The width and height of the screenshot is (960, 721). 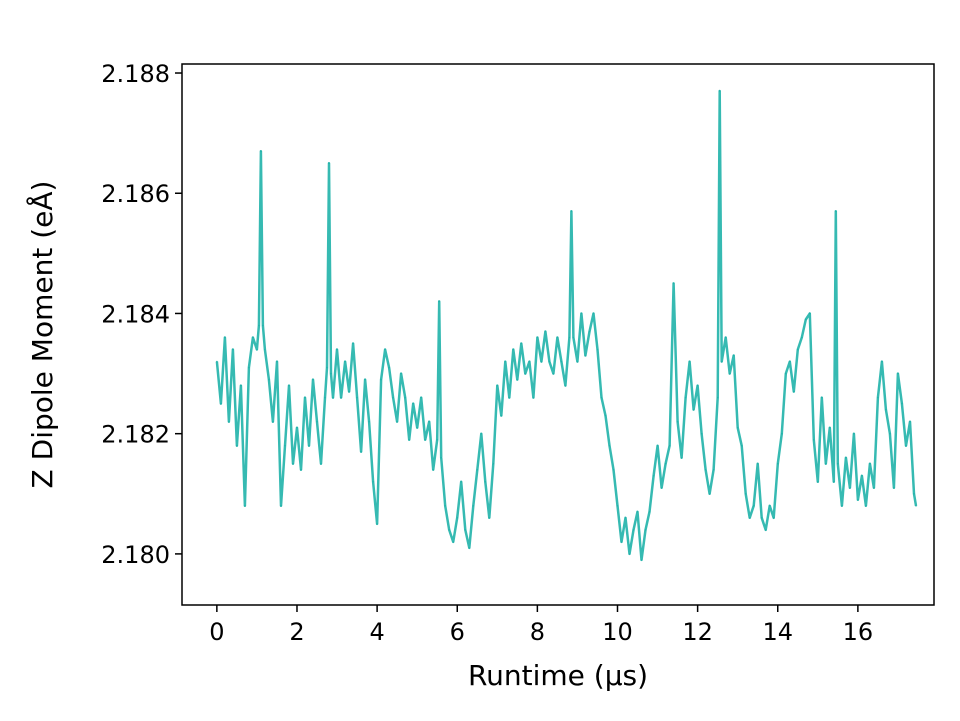 I want to click on x-axis: 0 2 4 6 8 10 12 14 16, so click(x=541, y=625).